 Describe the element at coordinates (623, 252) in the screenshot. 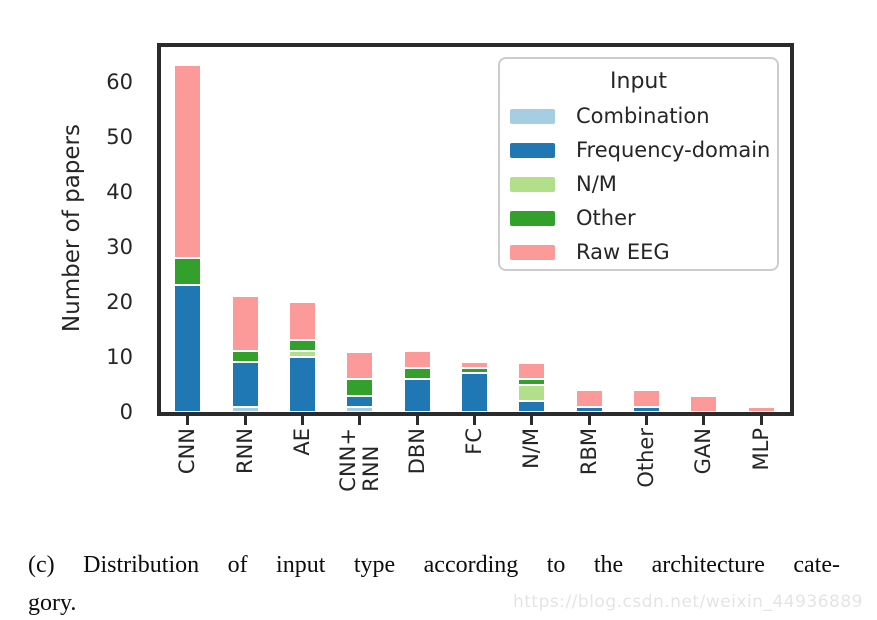

I see `legend-label-raw-eeg: Raw EEG` at that location.